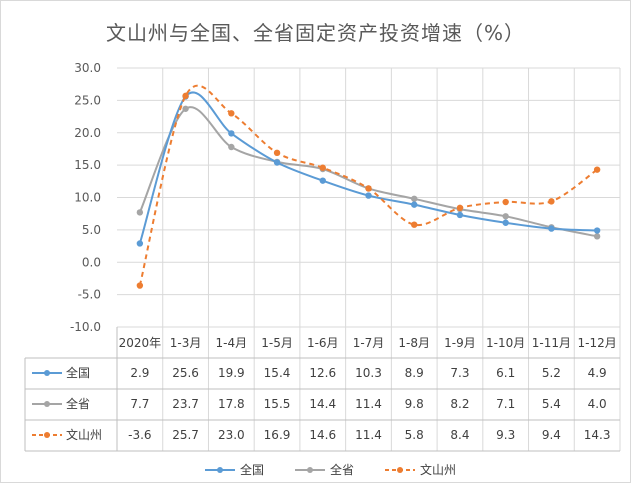 This screenshot has height=483, width=631. What do you see at coordinates (91, 230) in the screenshot?
I see `y-tick-label: 5.0` at bounding box center [91, 230].